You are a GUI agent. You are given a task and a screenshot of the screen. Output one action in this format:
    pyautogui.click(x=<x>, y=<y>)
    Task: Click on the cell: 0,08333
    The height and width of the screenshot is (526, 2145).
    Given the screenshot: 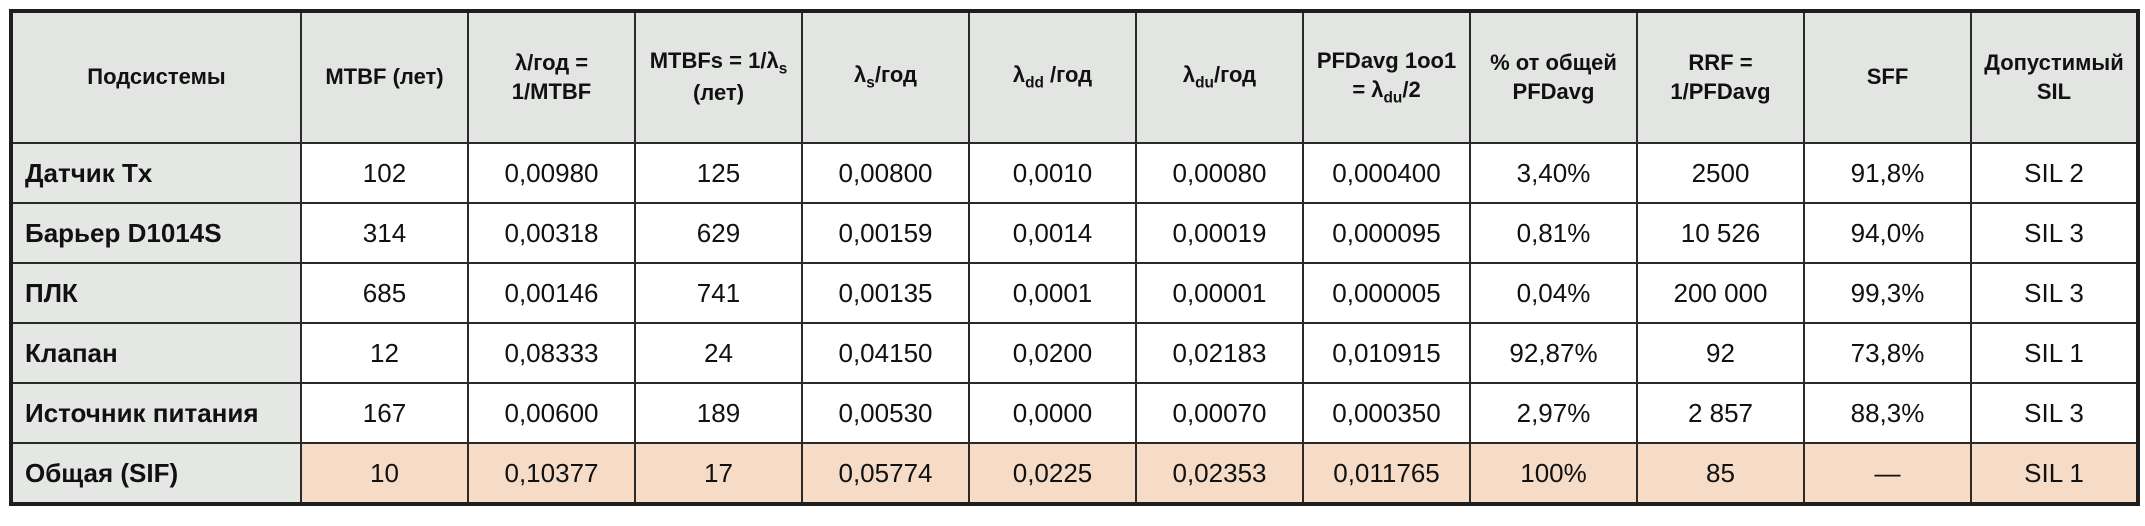 What is the action you would take?
    pyautogui.click(x=551, y=353)
    